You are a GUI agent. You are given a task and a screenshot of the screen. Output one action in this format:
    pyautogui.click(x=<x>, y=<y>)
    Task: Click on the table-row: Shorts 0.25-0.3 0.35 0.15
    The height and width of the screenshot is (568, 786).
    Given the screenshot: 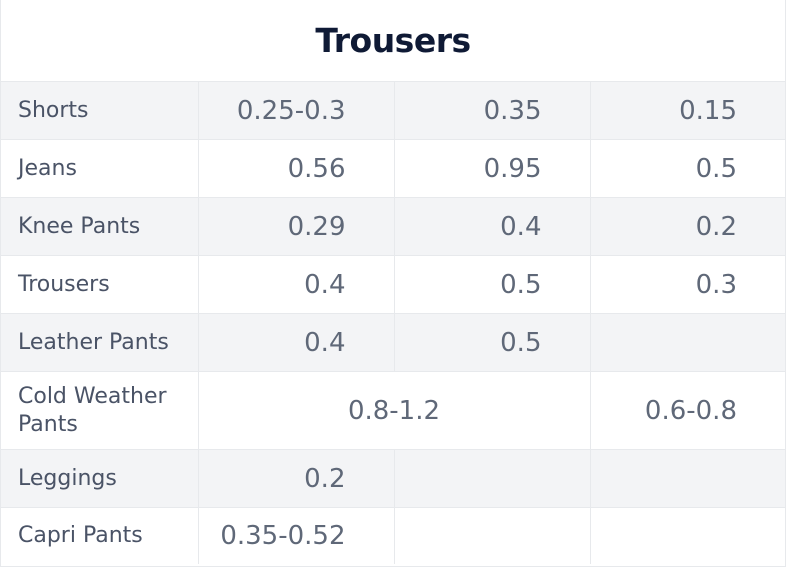 What is the action you would take?
    pyautogui.click(x=393, y=111)
    